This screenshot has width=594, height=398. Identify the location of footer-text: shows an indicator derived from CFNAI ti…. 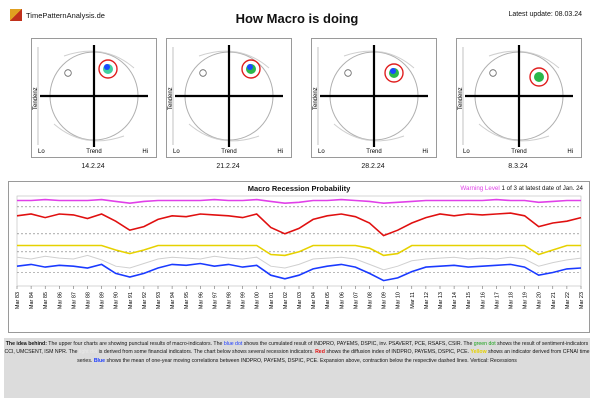
(333, 356).